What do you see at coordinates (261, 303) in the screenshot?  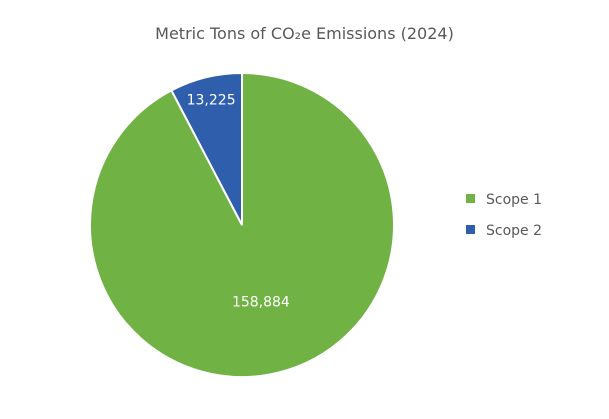 I see `data-label-scope-1: 158,884` at bounding box center [261, 303].